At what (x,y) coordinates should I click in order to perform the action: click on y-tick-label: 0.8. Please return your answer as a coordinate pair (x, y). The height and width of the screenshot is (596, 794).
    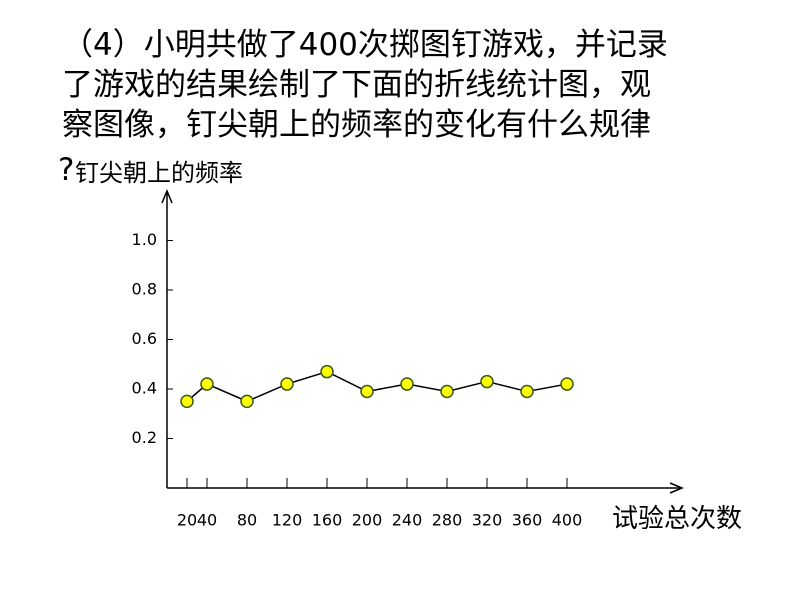
    Looking at the image, I should click on (144, 289).